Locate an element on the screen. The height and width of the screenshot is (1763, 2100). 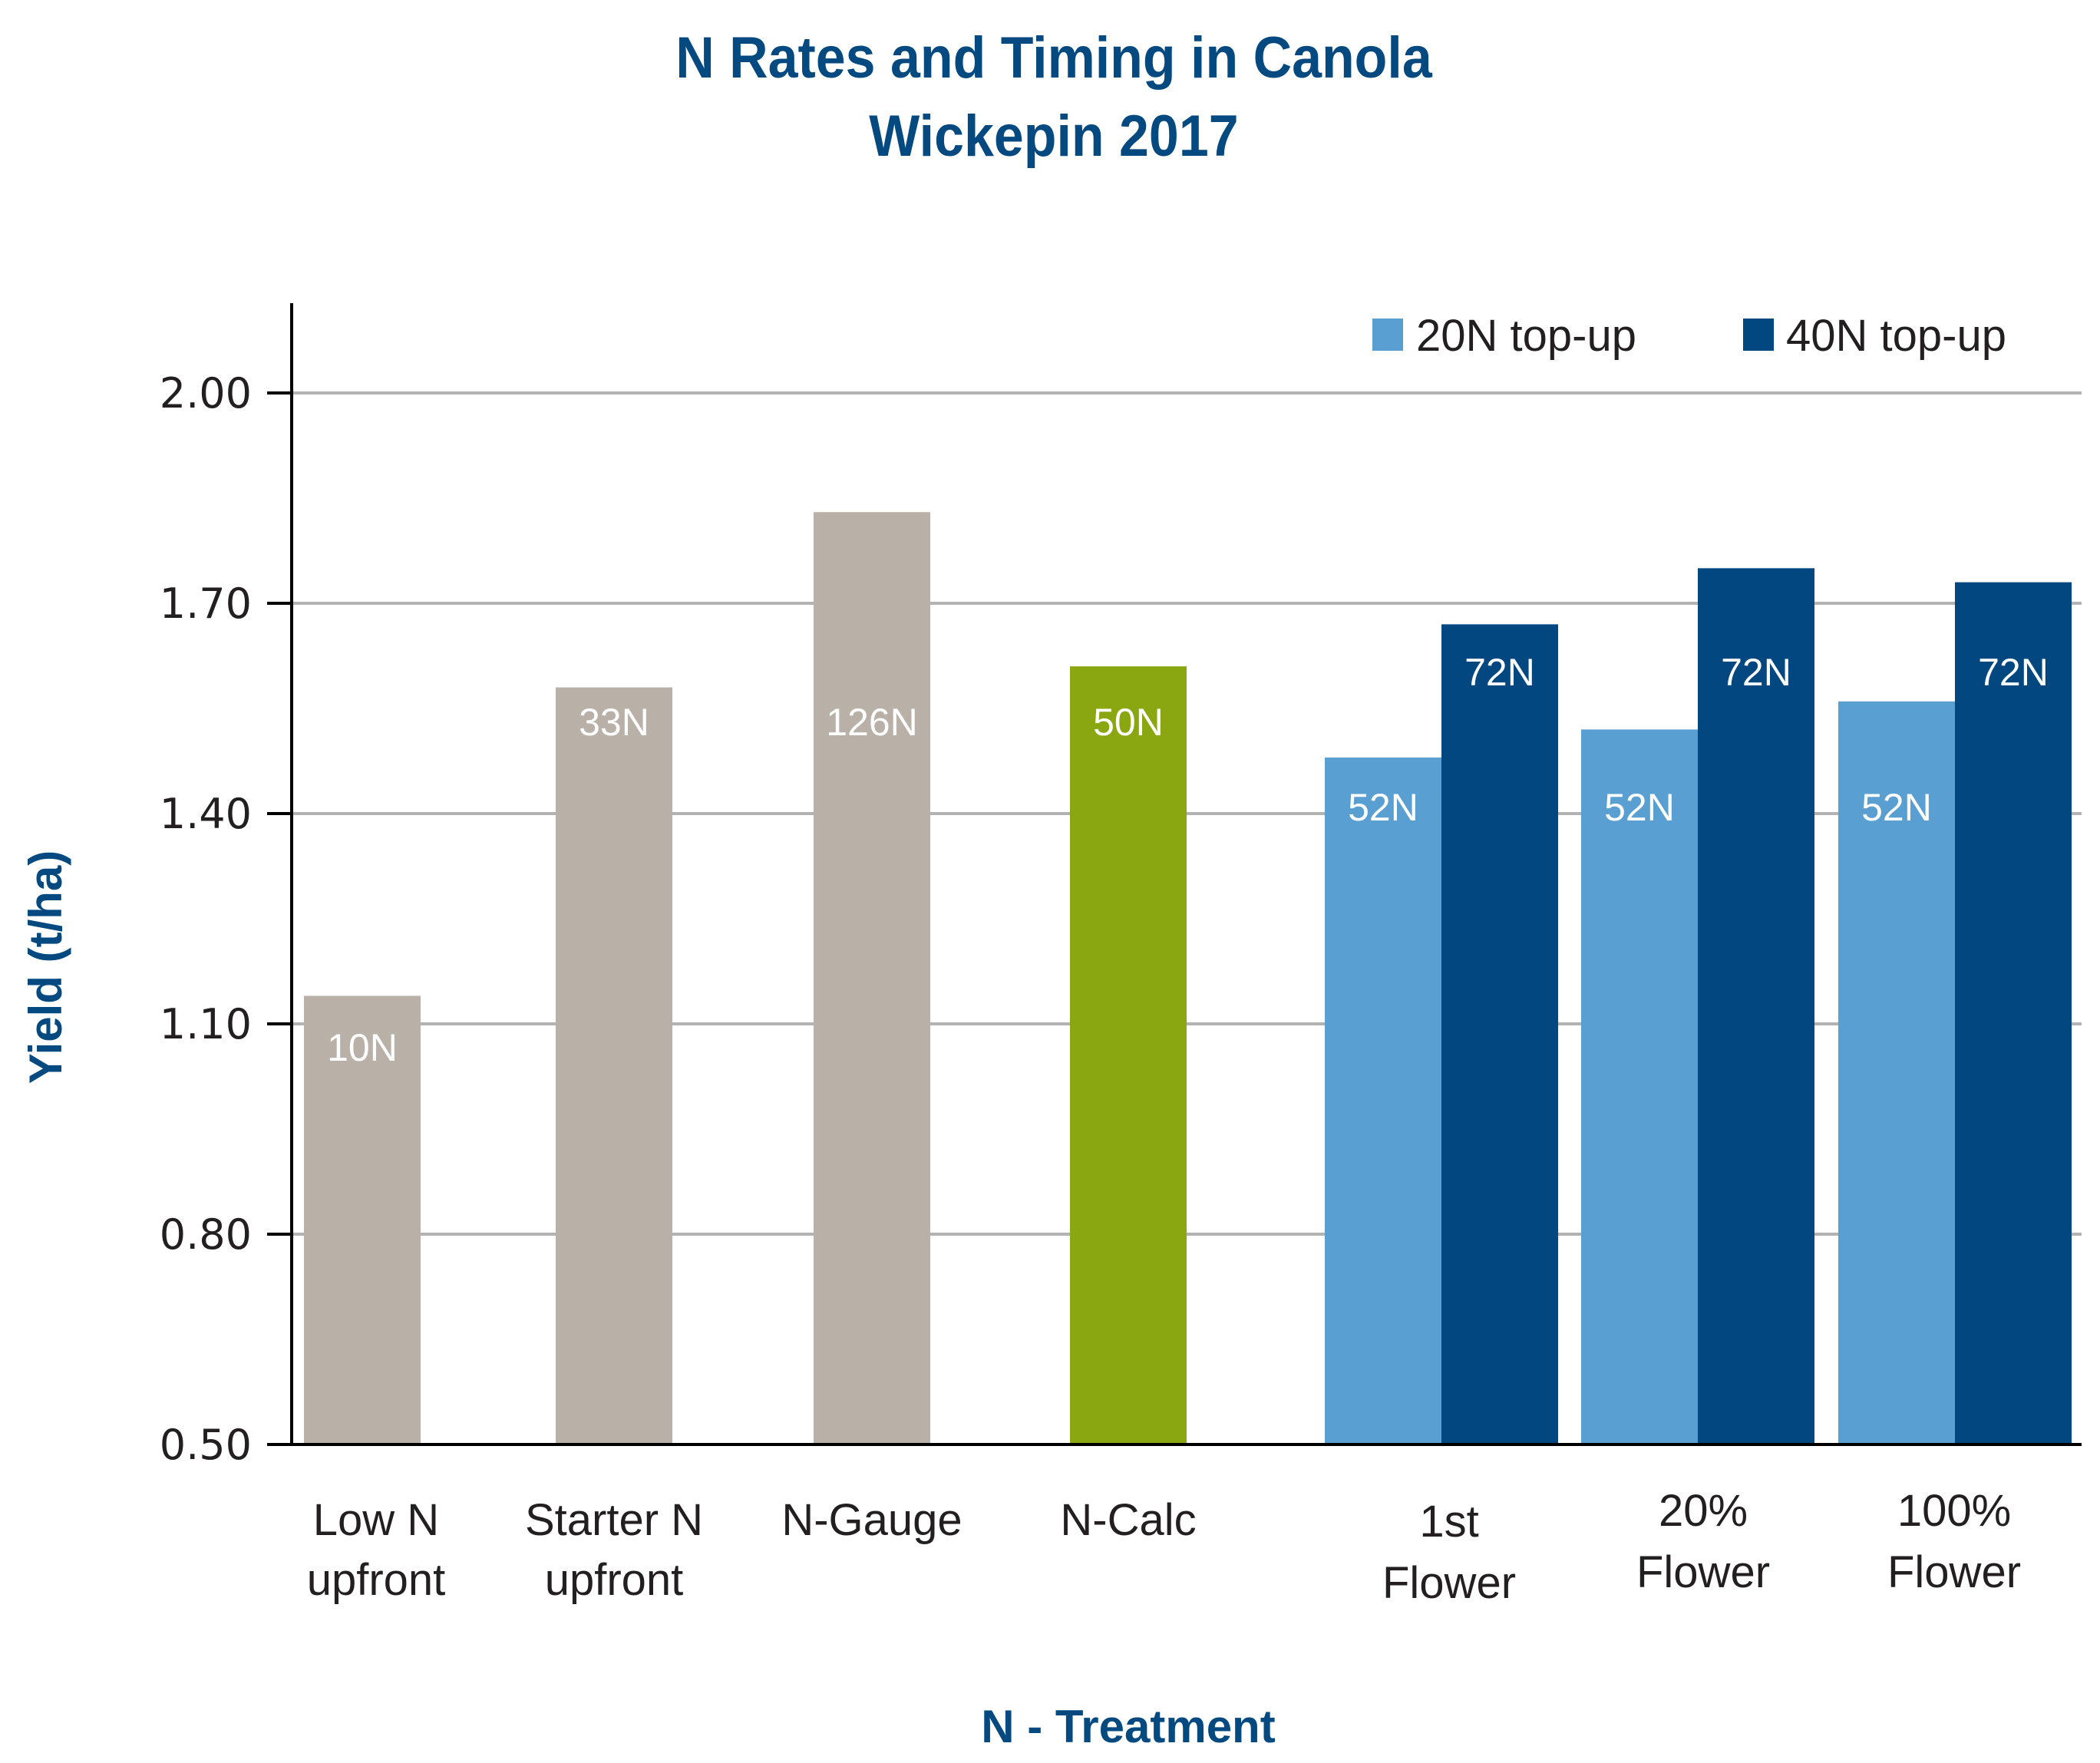
legend: 20N top-up 40N top-up is located at coordinates (1689, 336).